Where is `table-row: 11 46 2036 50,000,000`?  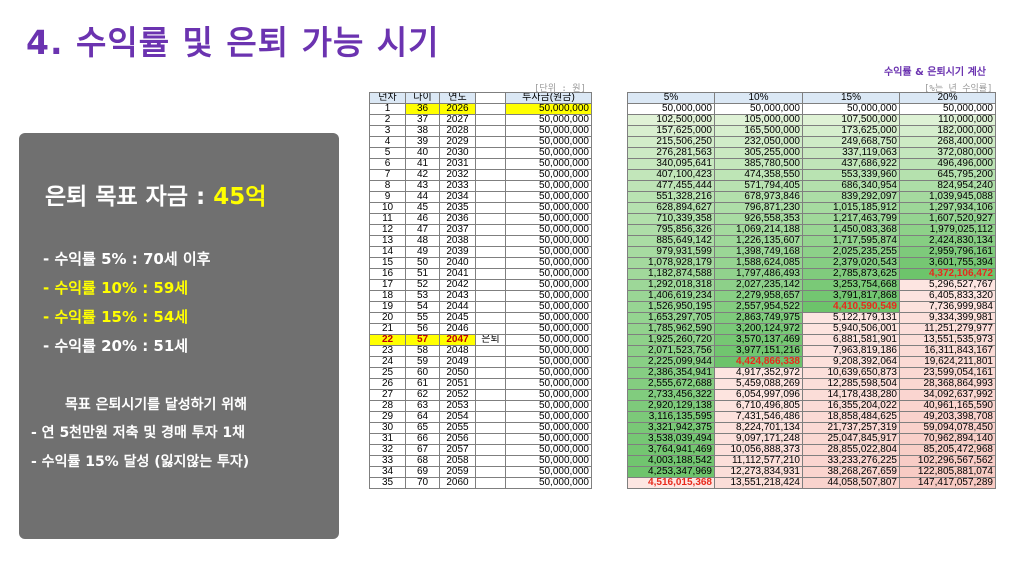 table-row: 11 46 2036 50,000,000 is located at coordinates (480, 219).